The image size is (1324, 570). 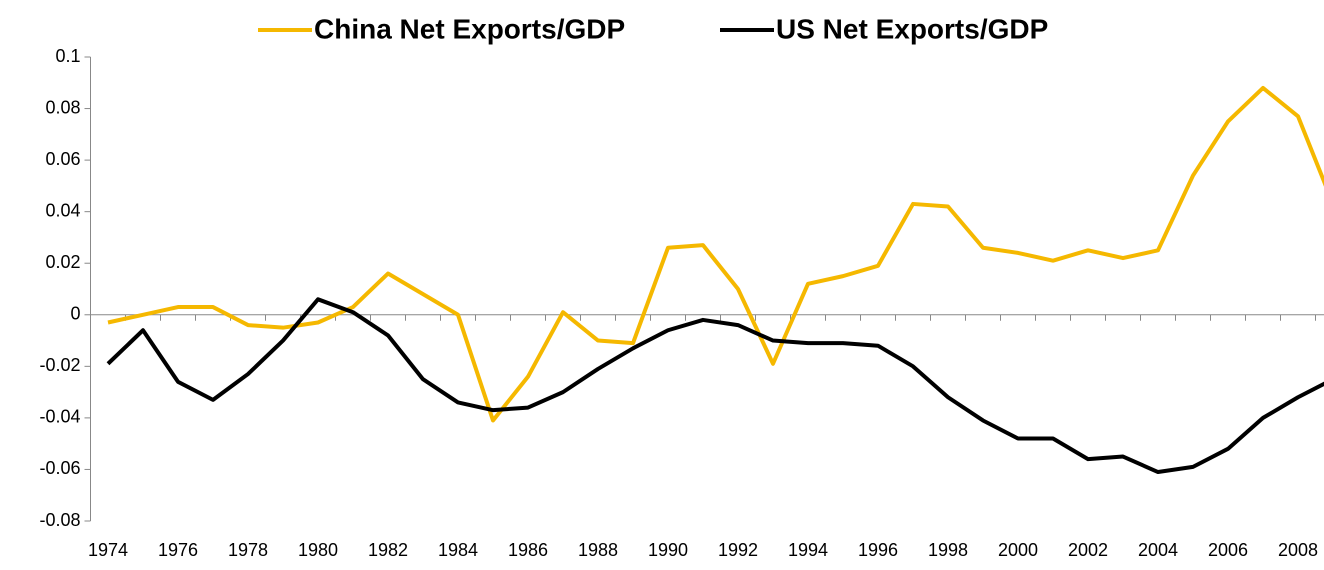 I want to click on y-tick-label: 0.08, so click(x=62, y=107).